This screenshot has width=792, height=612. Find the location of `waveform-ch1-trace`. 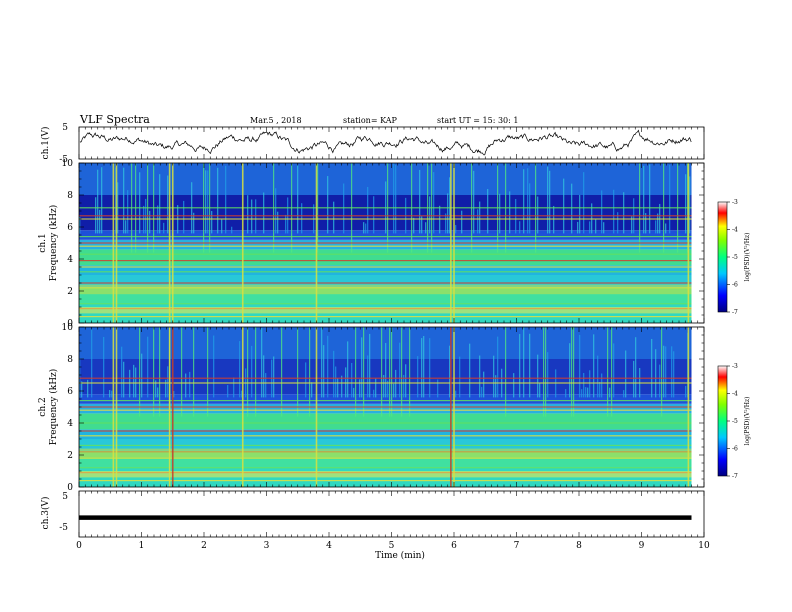

waveform-ch1-trace is located at coordinates (385, 142).